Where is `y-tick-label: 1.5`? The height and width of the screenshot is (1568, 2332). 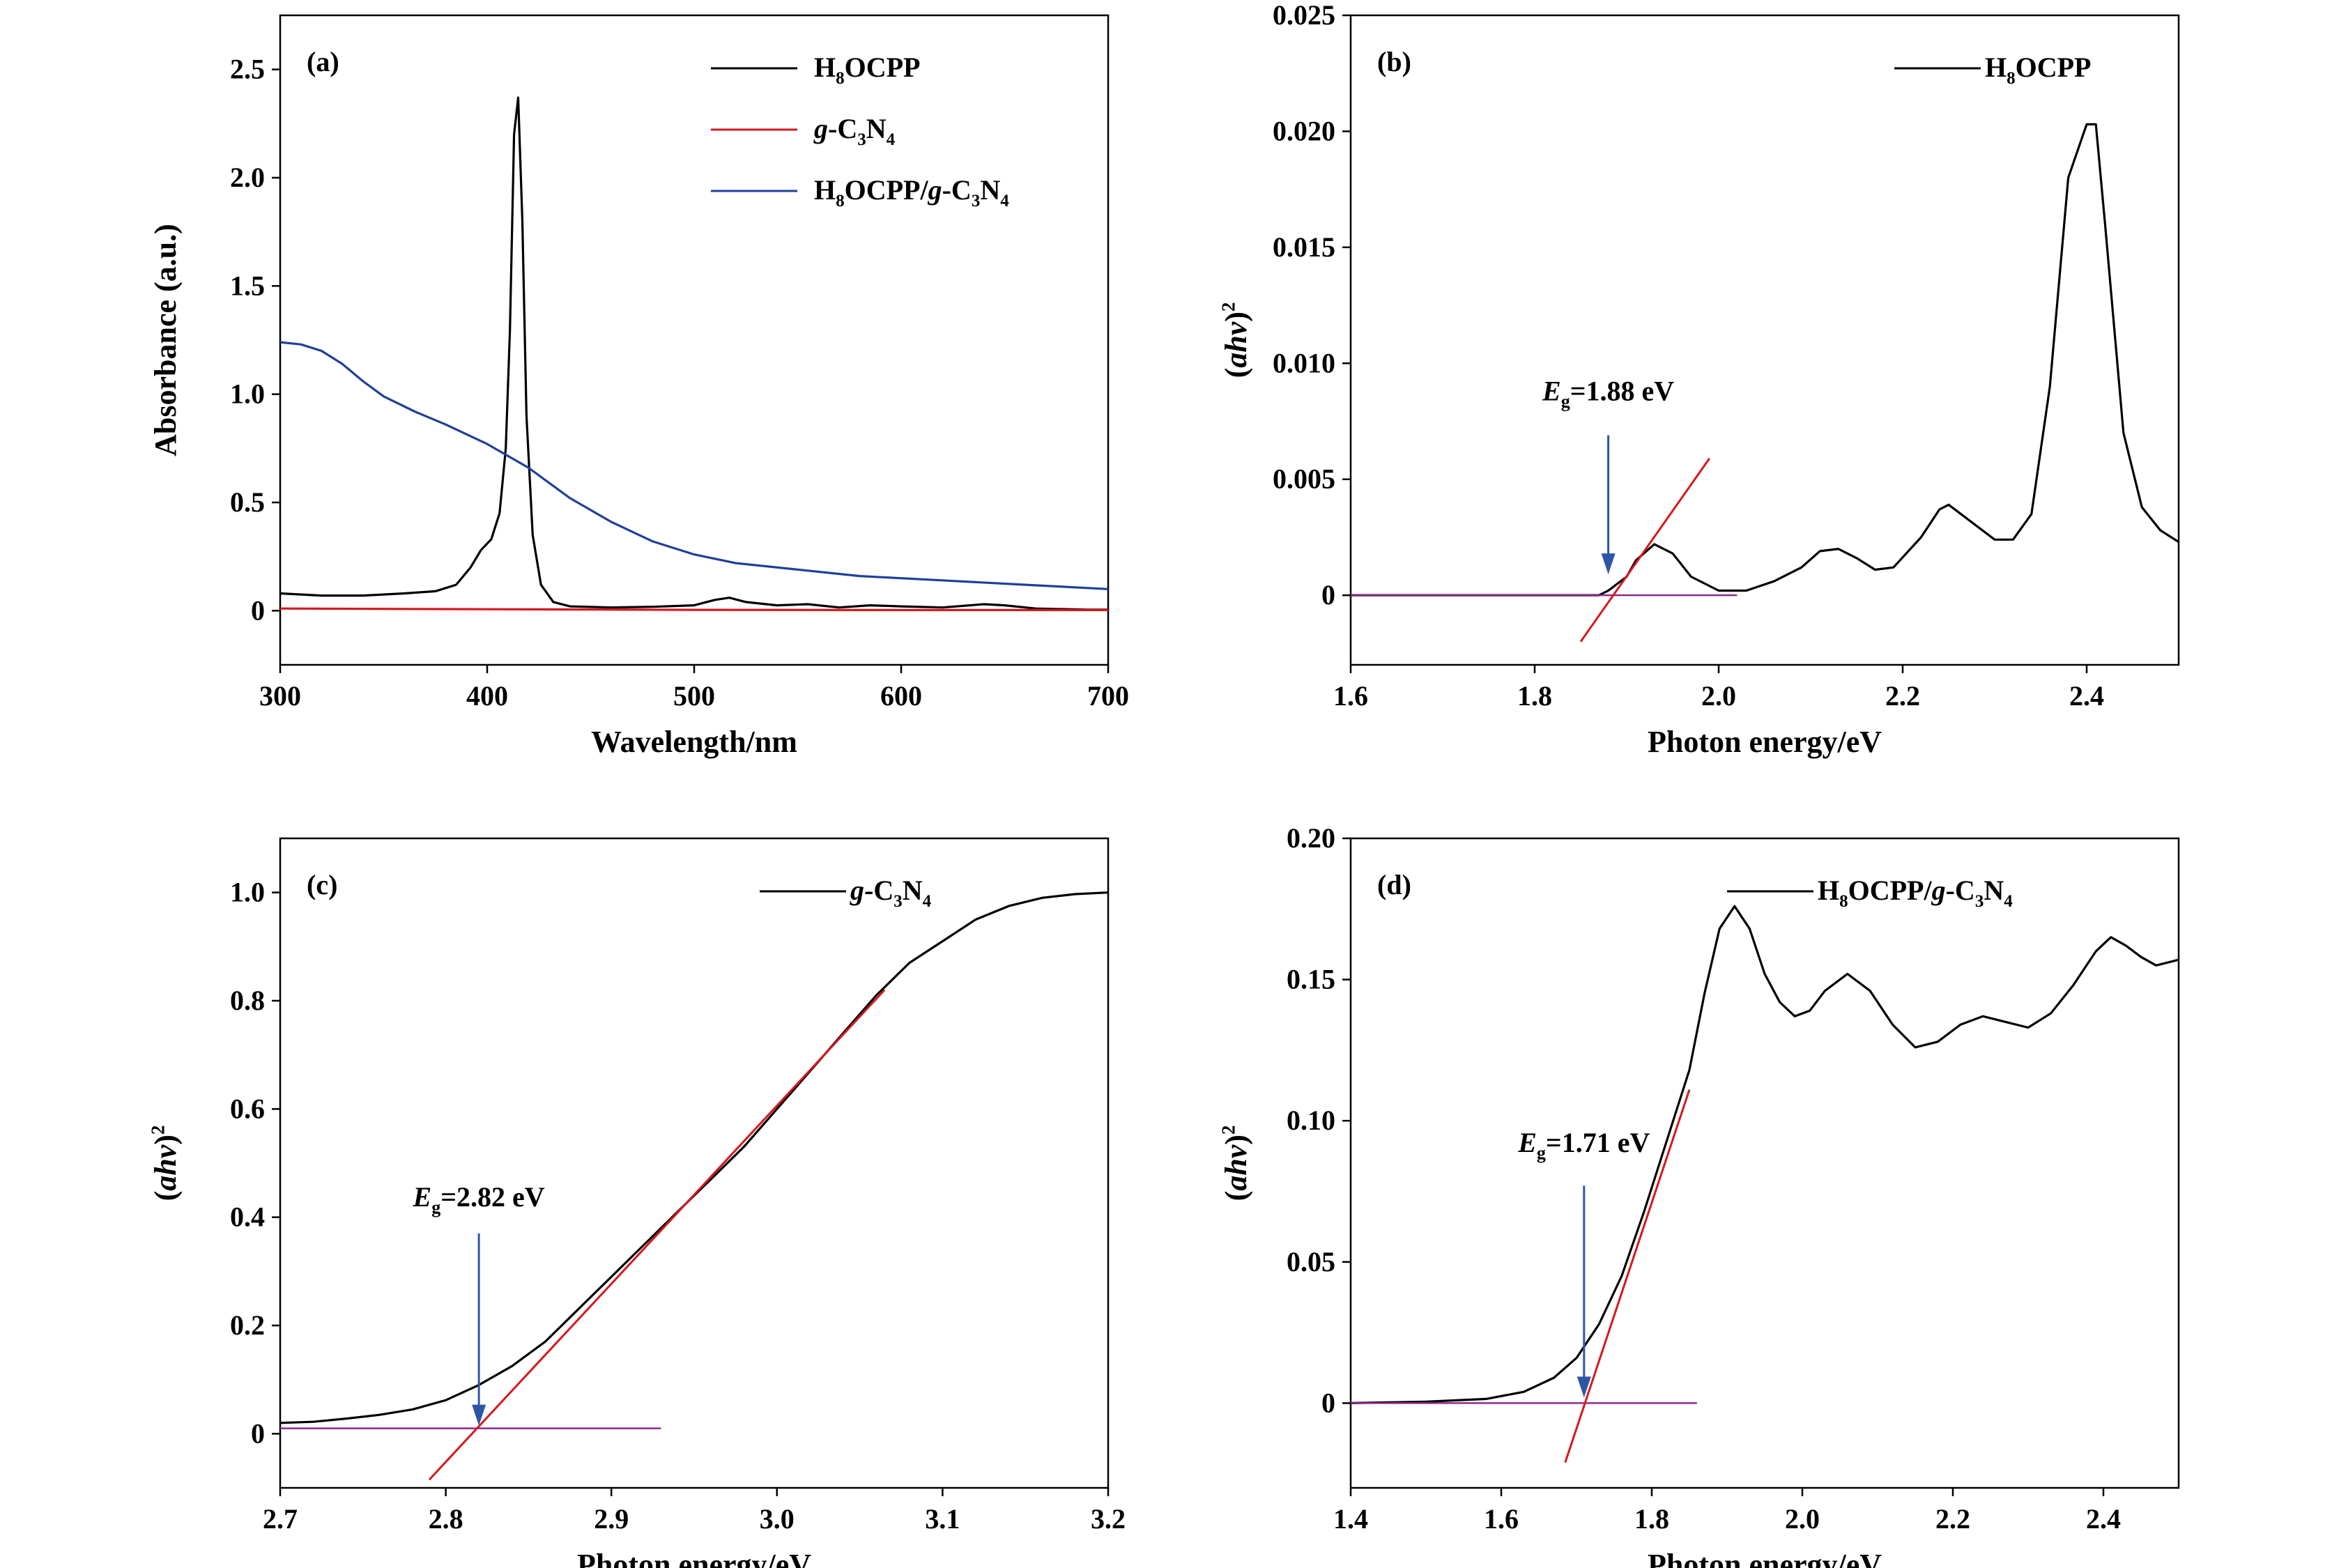
y-tick-label: 1.5 is located at coordinates (247, 285).